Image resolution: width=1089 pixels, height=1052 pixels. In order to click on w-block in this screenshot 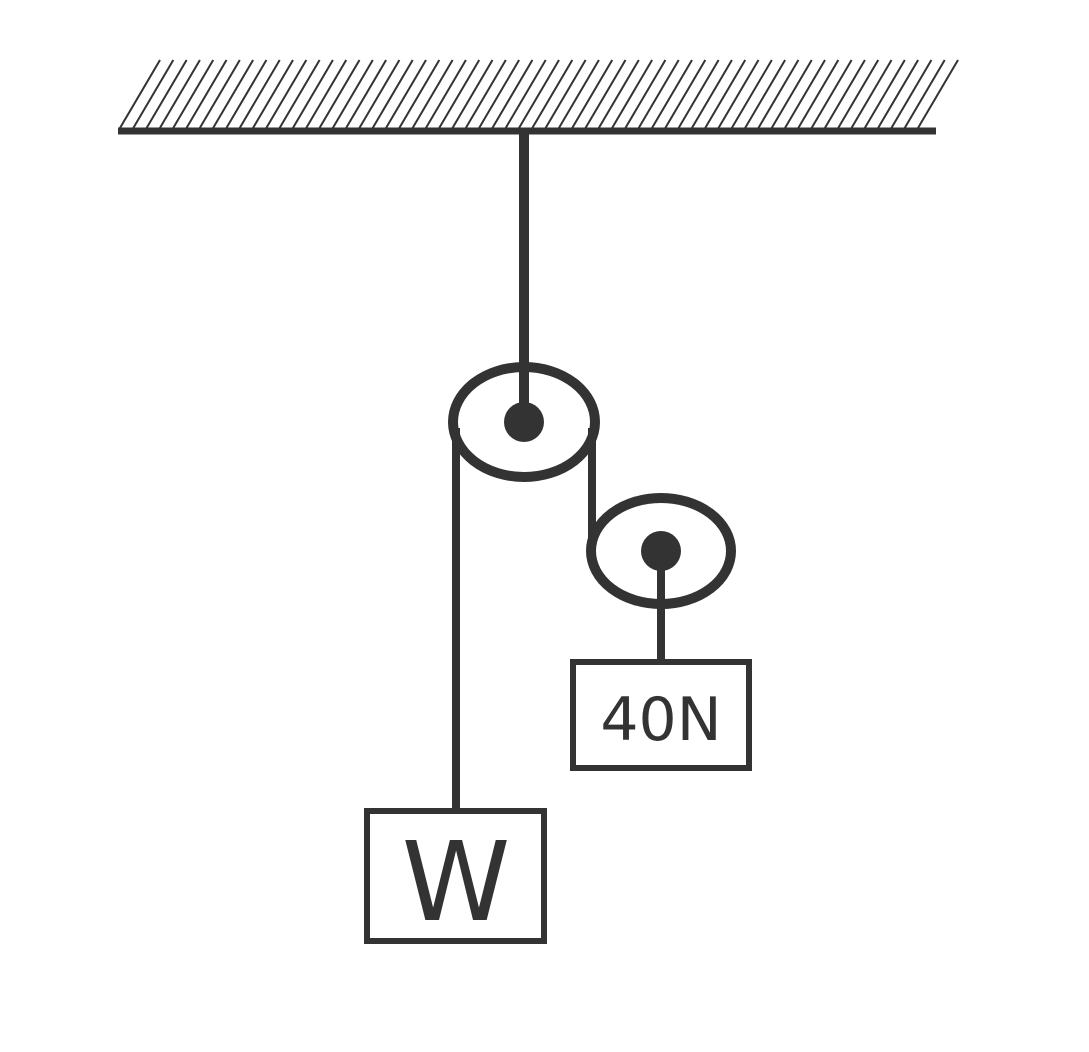, I will do `click(455, 876)`.